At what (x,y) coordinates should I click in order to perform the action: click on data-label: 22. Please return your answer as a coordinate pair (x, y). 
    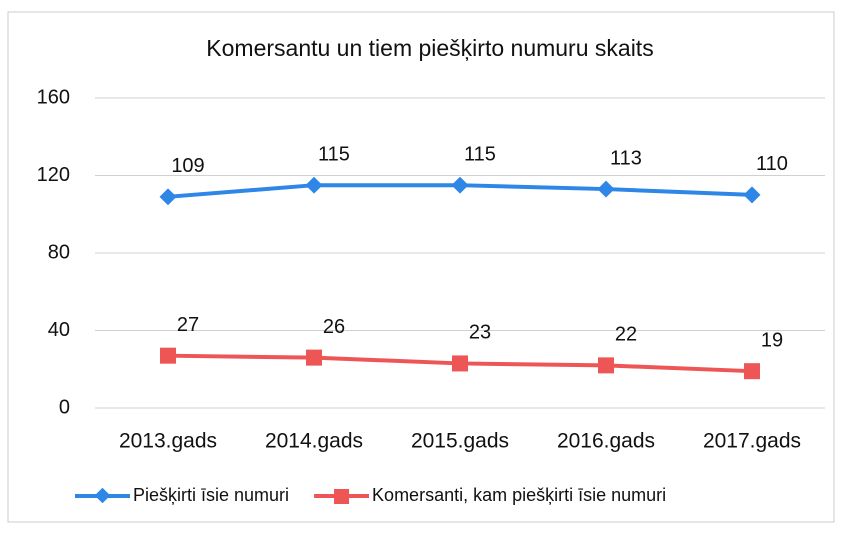
    Looking at the image, I should click on (626, 335).